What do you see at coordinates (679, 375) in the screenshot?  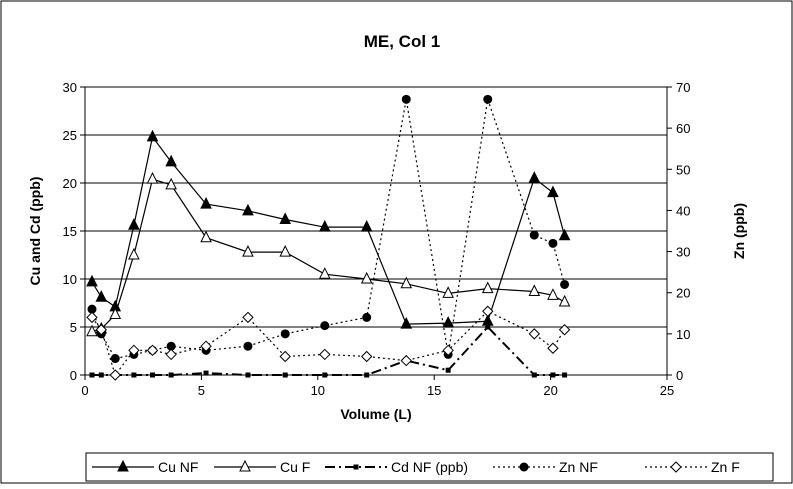 I see `y-right-tick-label: 0` at bounding box center [679, 375].